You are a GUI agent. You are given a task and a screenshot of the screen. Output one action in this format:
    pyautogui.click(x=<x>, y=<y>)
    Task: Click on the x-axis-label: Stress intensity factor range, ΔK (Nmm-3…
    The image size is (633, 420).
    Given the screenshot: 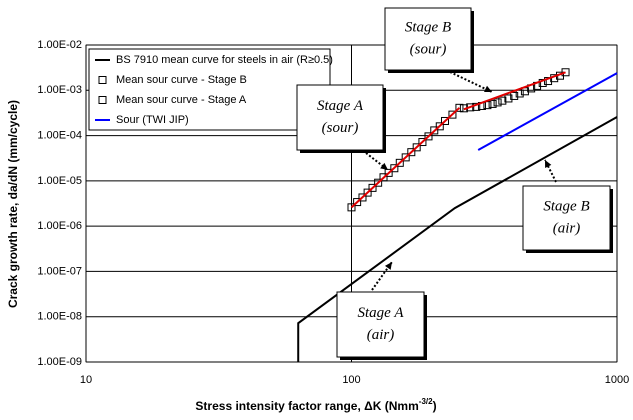 What is the action you would take?
    pyautogui.click(x=315, y=405)
    